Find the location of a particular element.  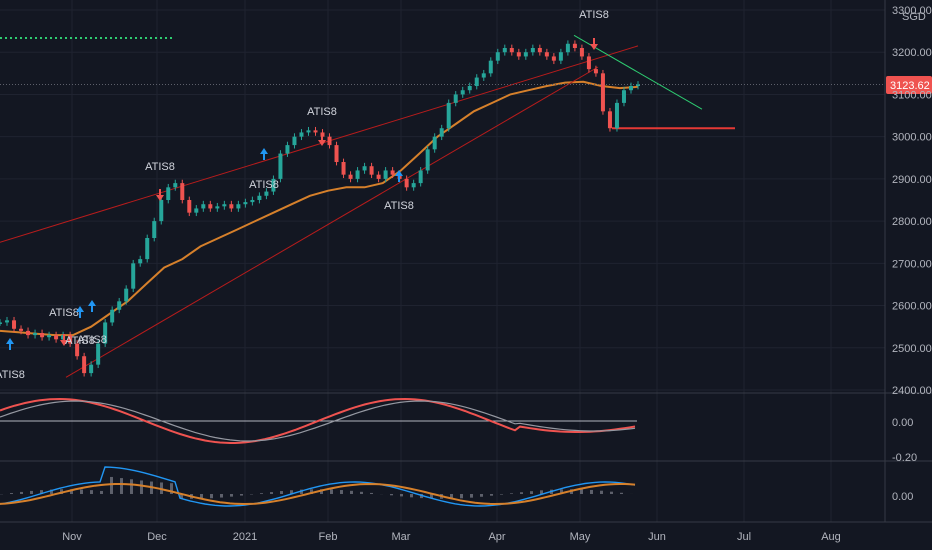

currency-label: SGD is located at coordinates (914, 17).